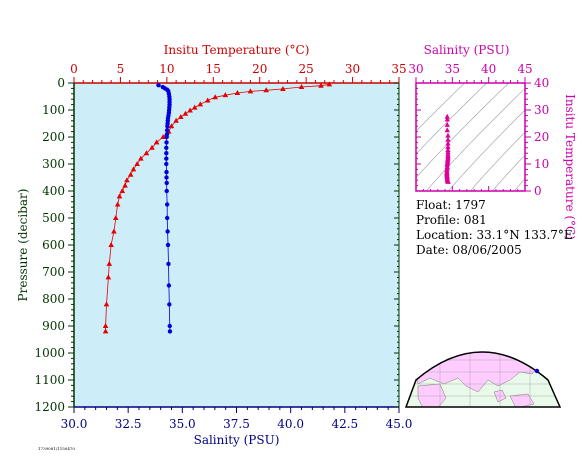 The width and height of the screenshot is (587, 468). I want to click on world-map-inset, so click(483, 379).